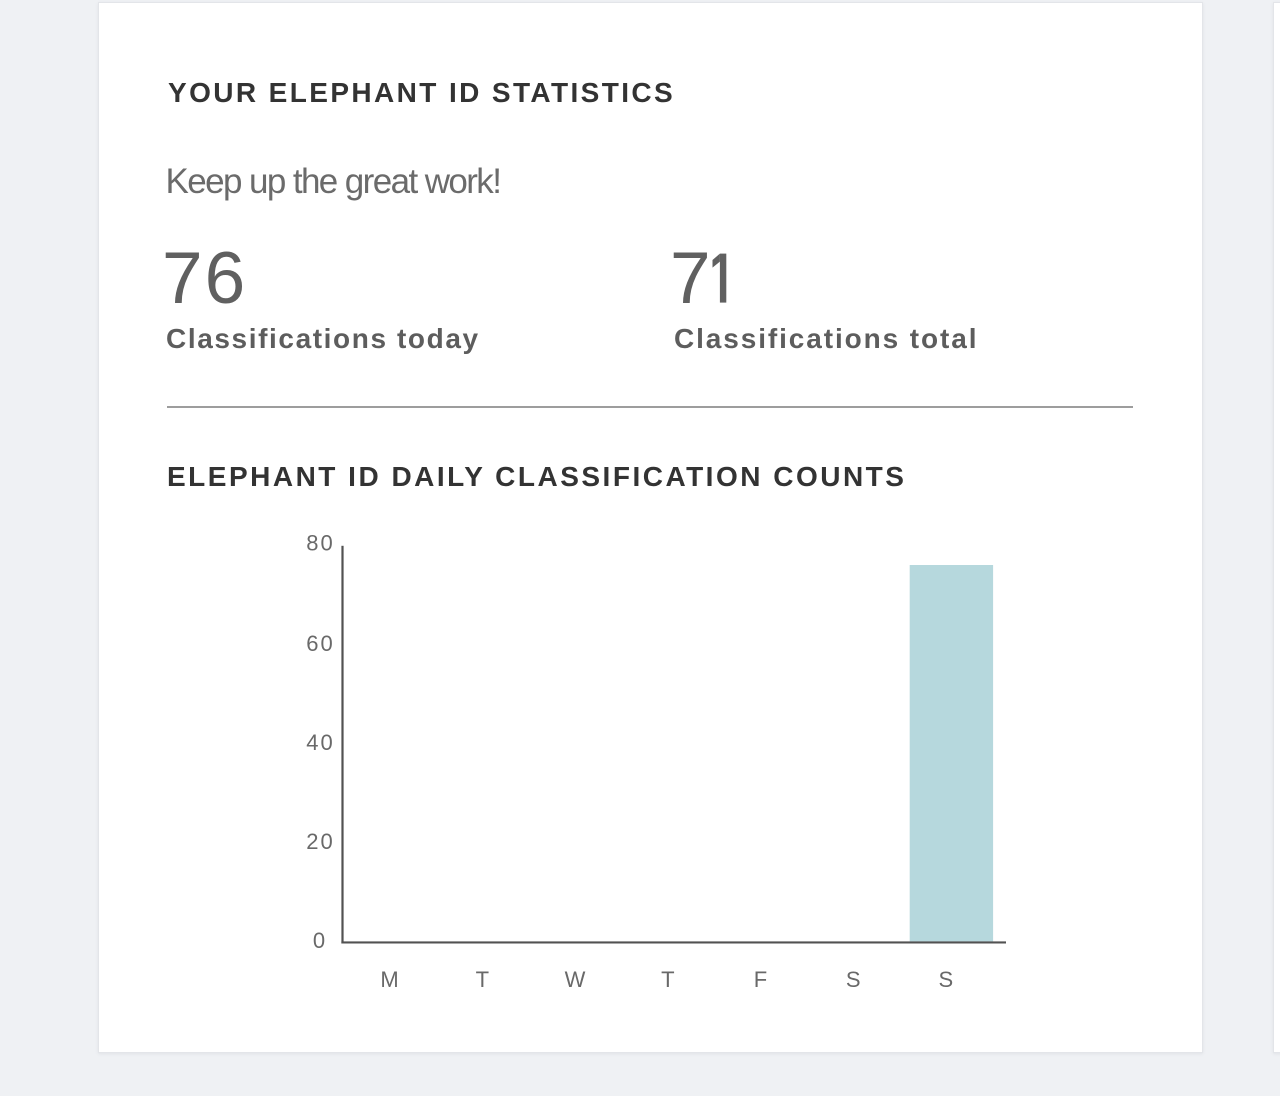 The width and height of the screenshot is (1280, 1096). What do you see at coordinates (320, 742) in the screenshot?
I see `svg-text: 40` at bounding box center [320, 742].